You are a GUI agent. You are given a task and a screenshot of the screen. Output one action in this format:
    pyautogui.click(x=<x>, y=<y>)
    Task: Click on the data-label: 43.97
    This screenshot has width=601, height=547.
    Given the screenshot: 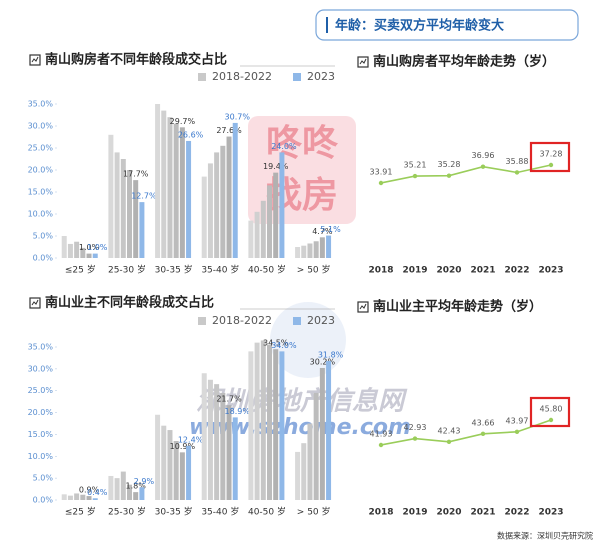 What is the action you would take?
    pyautogui.click(x=517, y=420)
    